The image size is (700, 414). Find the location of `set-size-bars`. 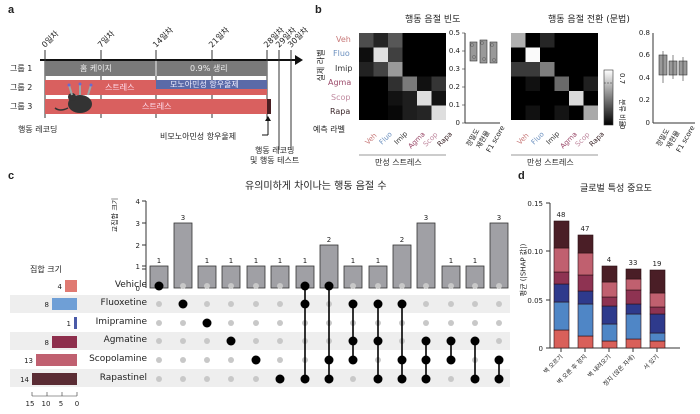

set-size-bars is located at coordinates (54, 332).